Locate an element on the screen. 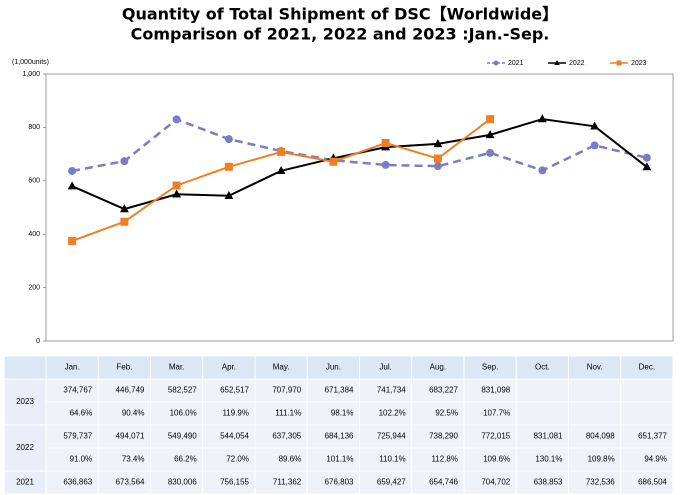  yoy-label: 107.7% is located at coordinates (496, 413).